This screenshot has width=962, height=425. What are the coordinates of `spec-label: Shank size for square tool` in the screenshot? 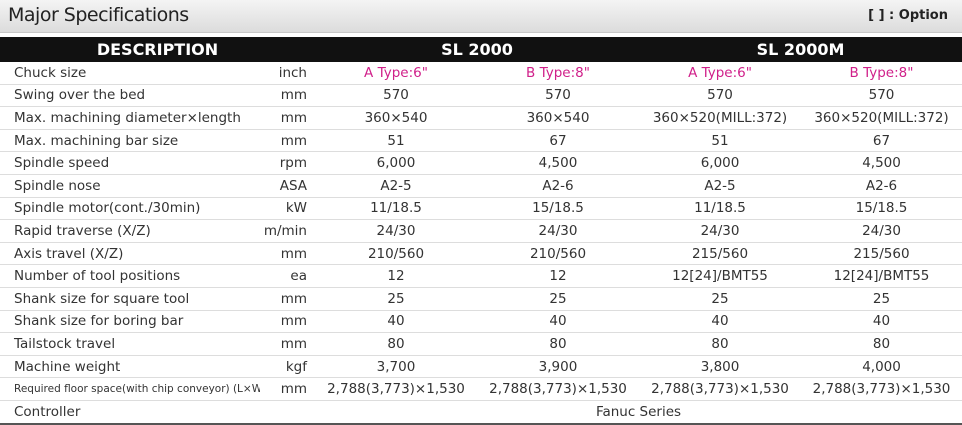 It's located at (130, 299).